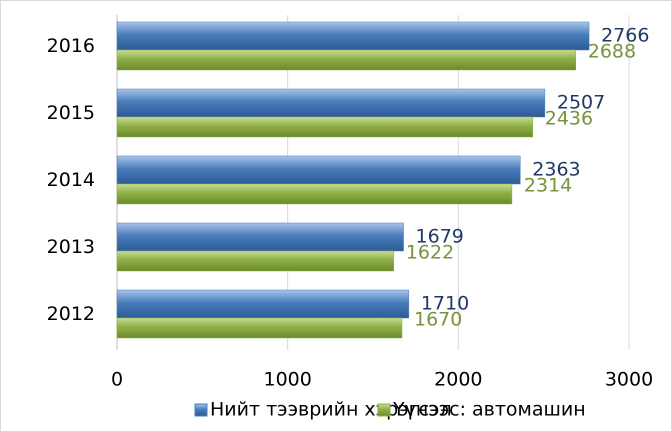 This screenshot has width=672, height=432. What do you see at coordinates (71, 113) in the screenshot?
I see `y-tick-label: 2015` at bounding box center [71, 113].